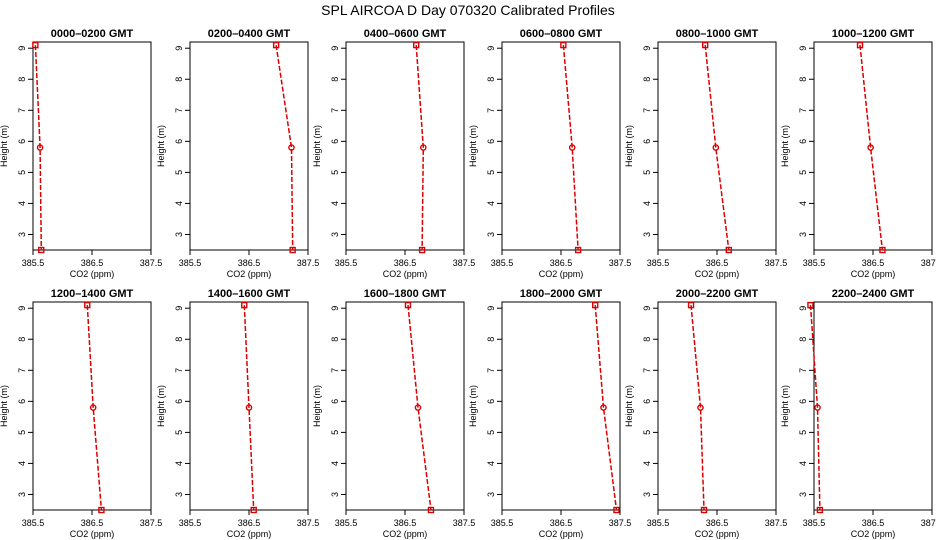  I want to click on panel-title: 1400–1600 GMT, so click(249, 294).